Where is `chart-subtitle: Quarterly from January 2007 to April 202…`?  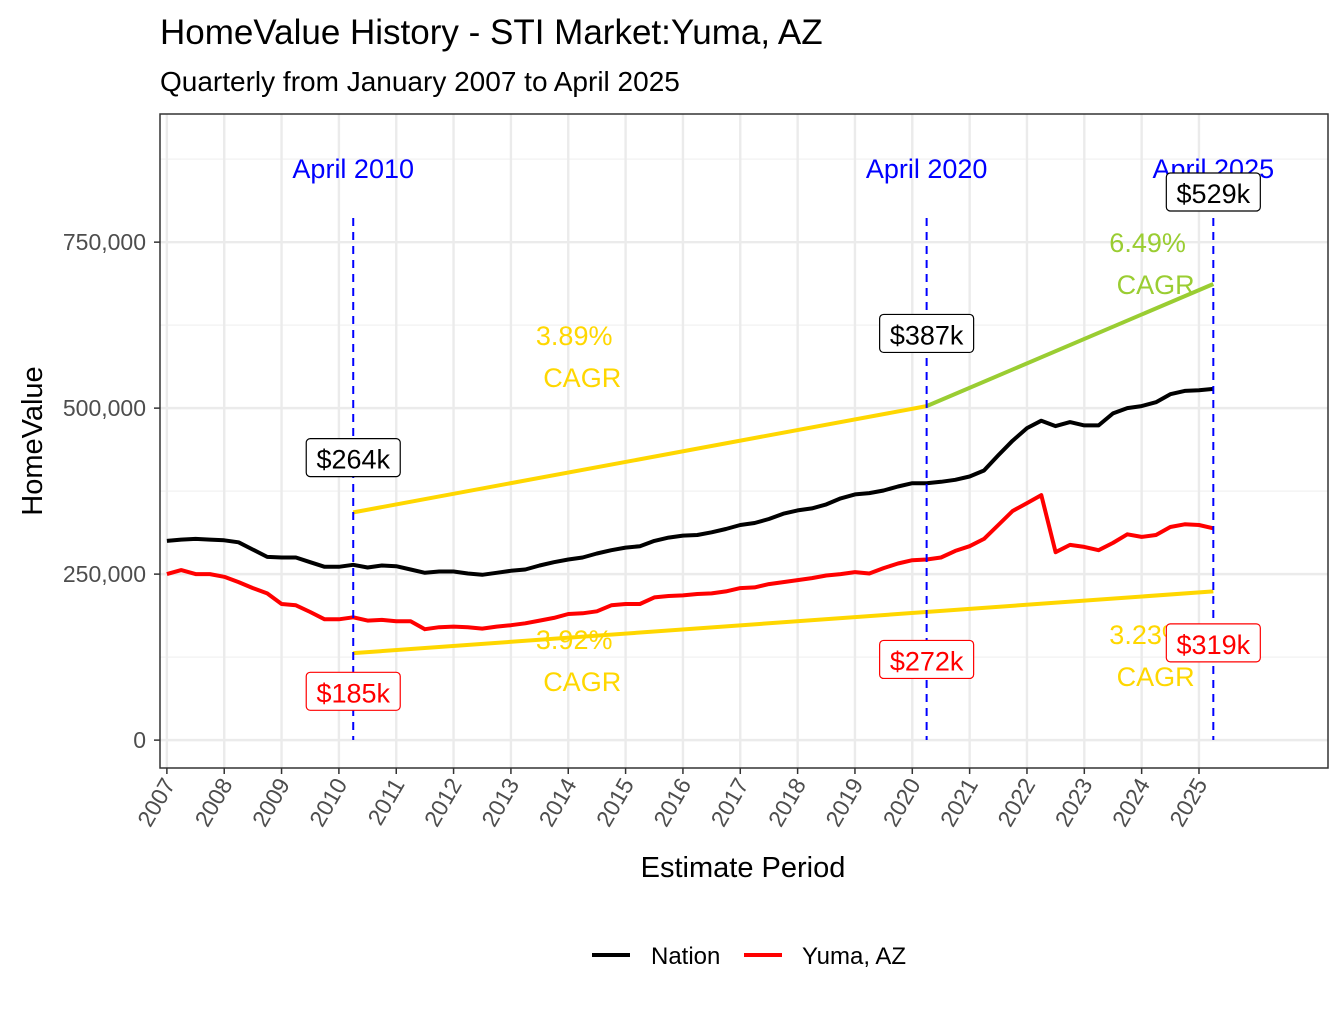 chart-subtitle: Quarterly from January 2007 to April 202… is located at coordinates (420, 81).